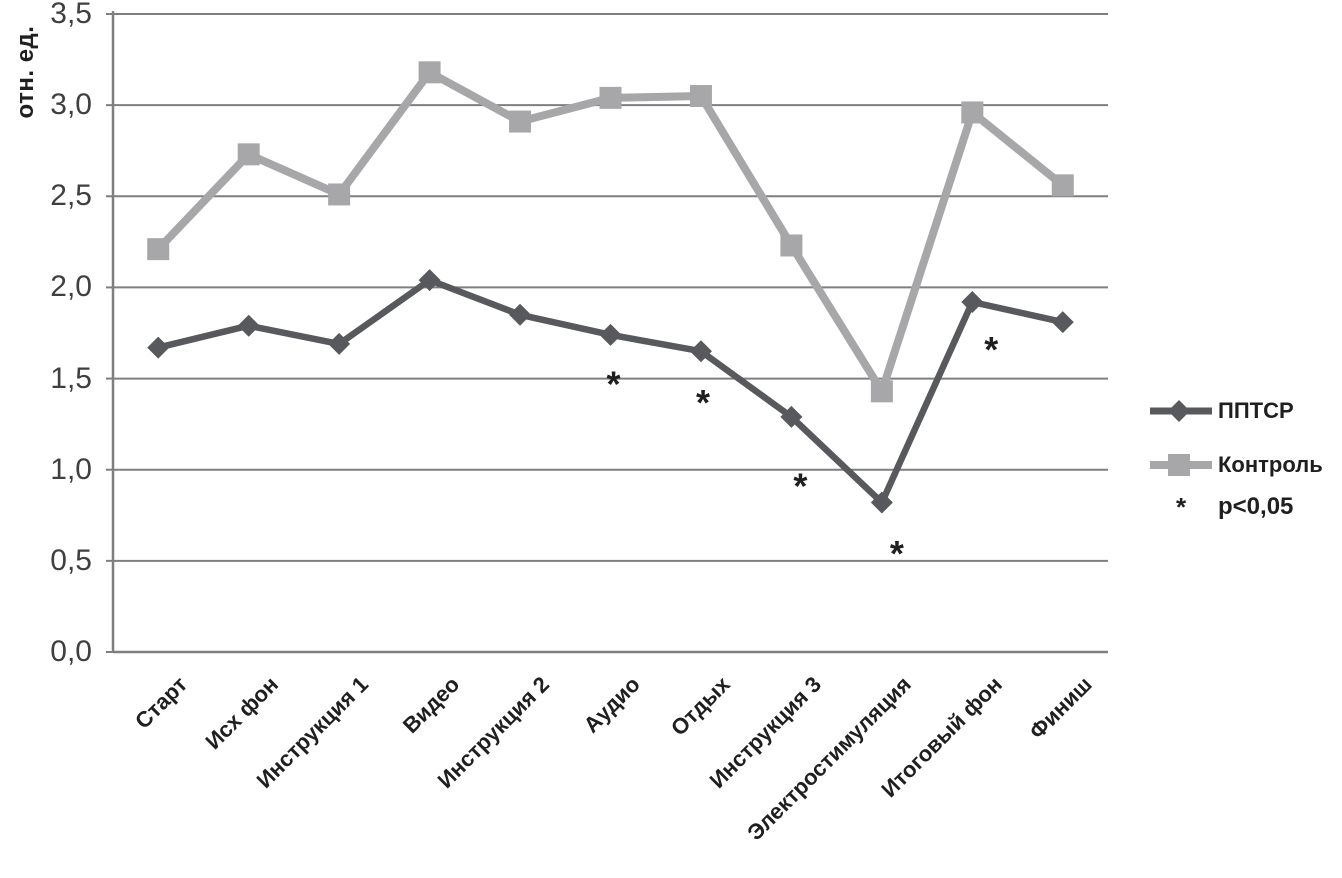  Describe the element at coordinates (71, 287) in the screenshot. I see `y-tick-label: 2,0` at that location.